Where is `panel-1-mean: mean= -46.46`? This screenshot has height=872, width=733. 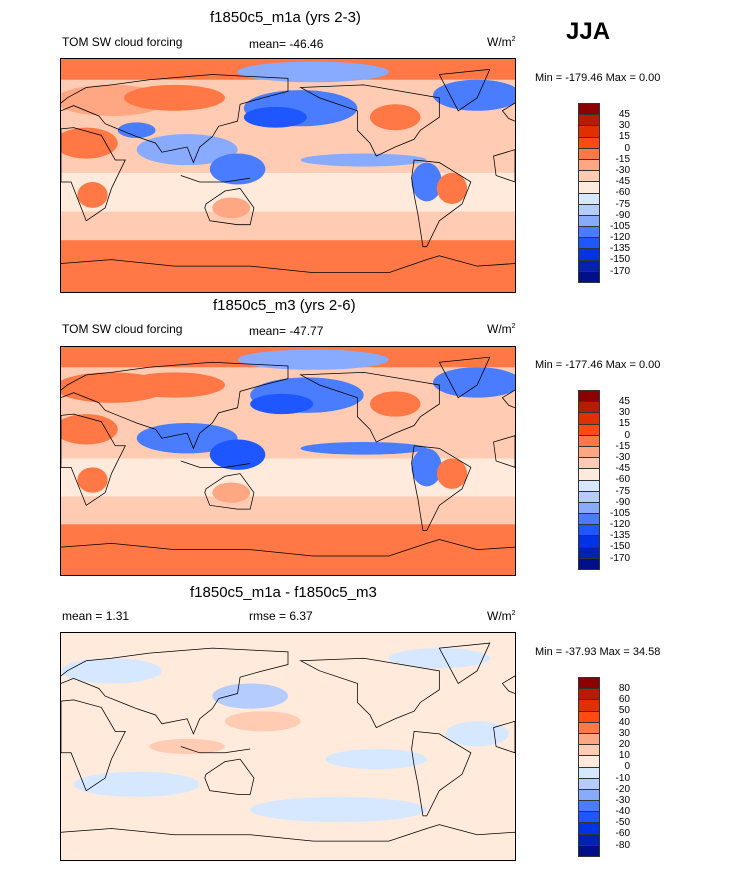
panel-1-mean: mean= -46.46 is located at coordinates (286, 44).